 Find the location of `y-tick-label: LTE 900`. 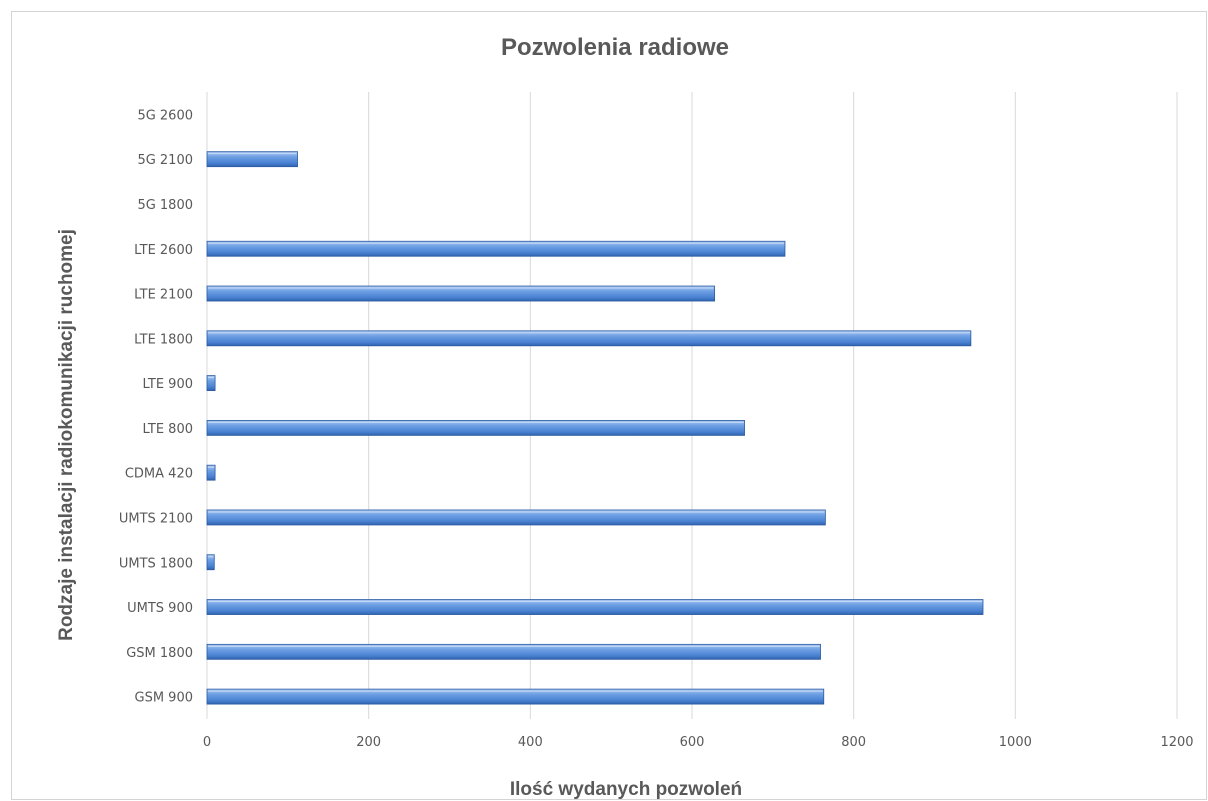

y-tick-label: LTE 900 is located at coordinates (167, 384).